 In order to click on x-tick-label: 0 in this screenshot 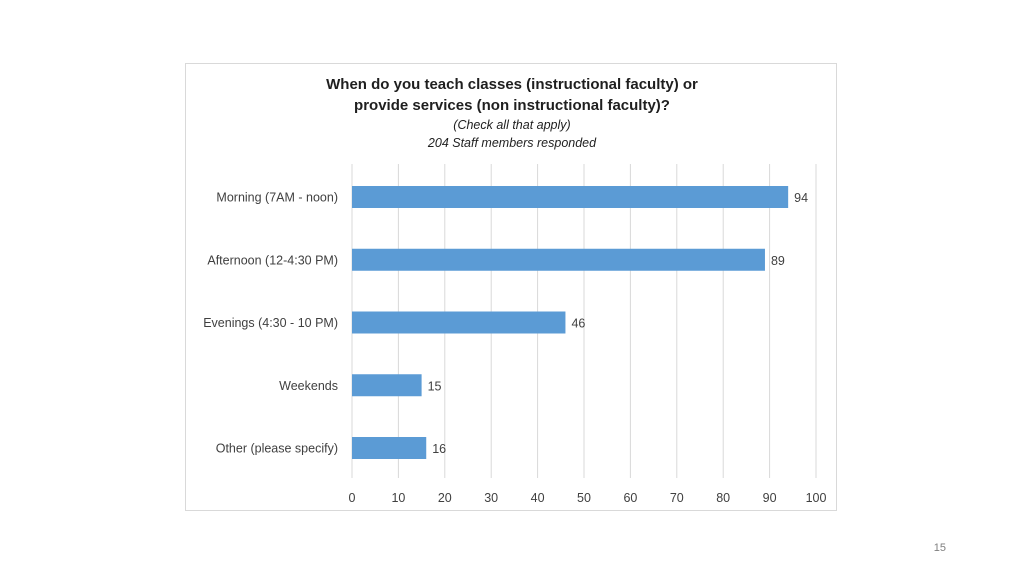, I will do `click(352, 498)`.